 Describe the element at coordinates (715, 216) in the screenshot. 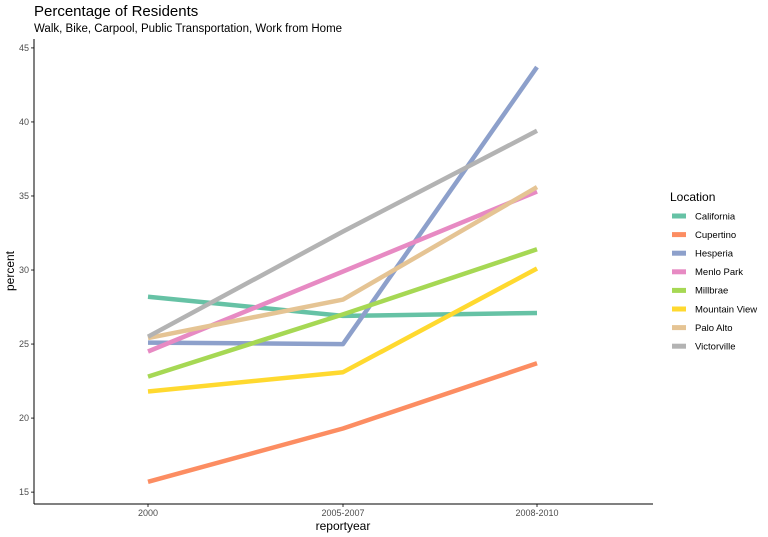

I see `legend-label: California` at that location.